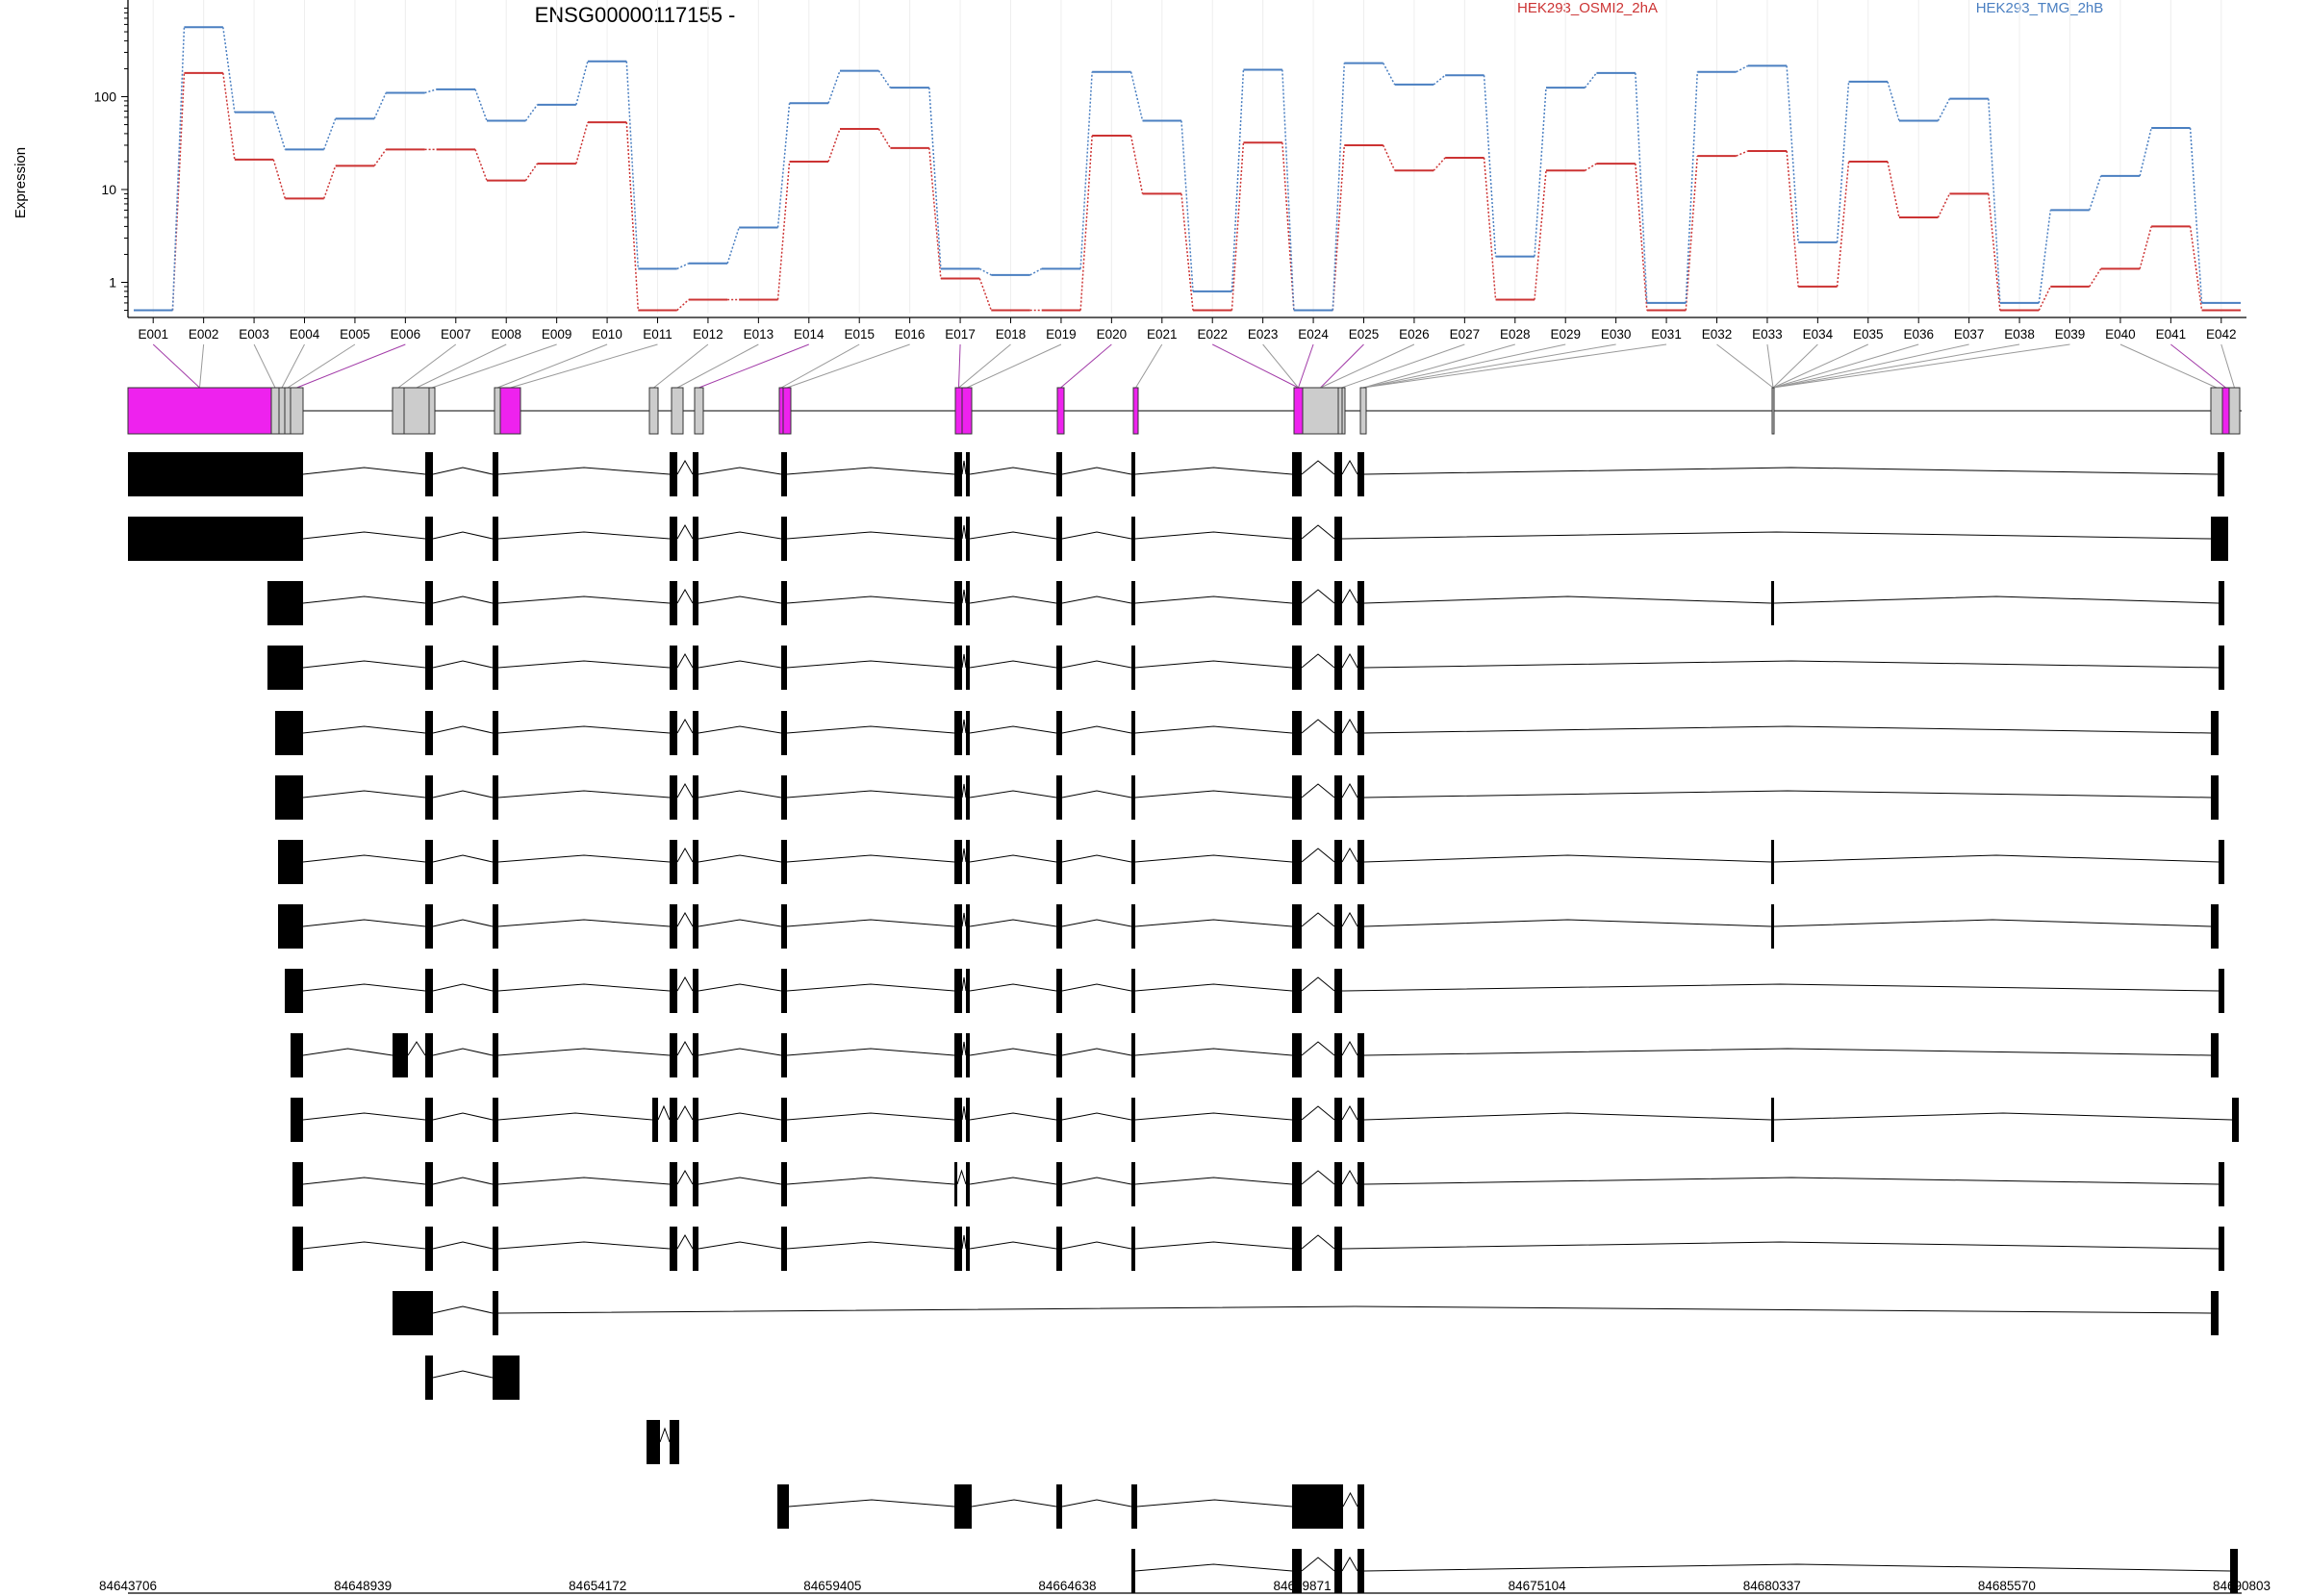 This screenshot has height=1596, width=2309. What do you see at coordinates (1820, 366) in the screenshot?
I see `connector-E035` at bounding box center [1820, 366].